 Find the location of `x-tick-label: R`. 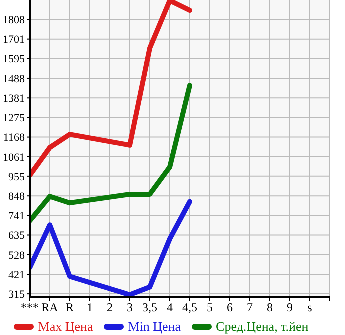

x-tick-label: R is located at coordinates (70, 307).